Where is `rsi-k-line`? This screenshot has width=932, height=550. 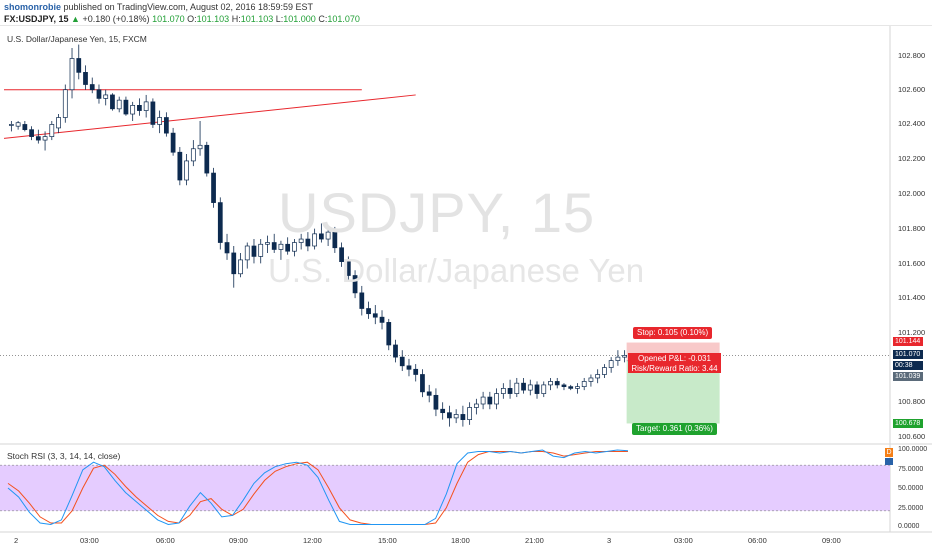 rsi-k-line is located at coordinates (318, 487).